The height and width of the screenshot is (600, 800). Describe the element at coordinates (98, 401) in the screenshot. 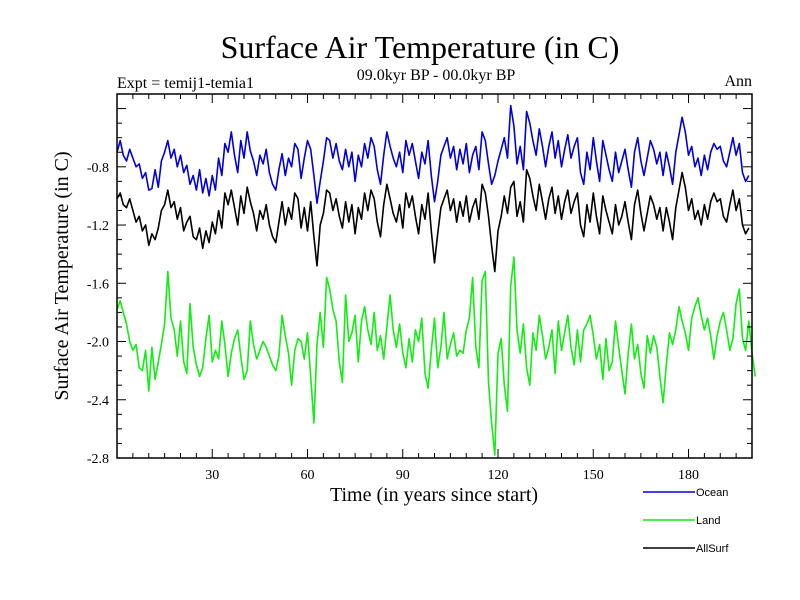

I see `y-tick-label: -2.4` at that location.